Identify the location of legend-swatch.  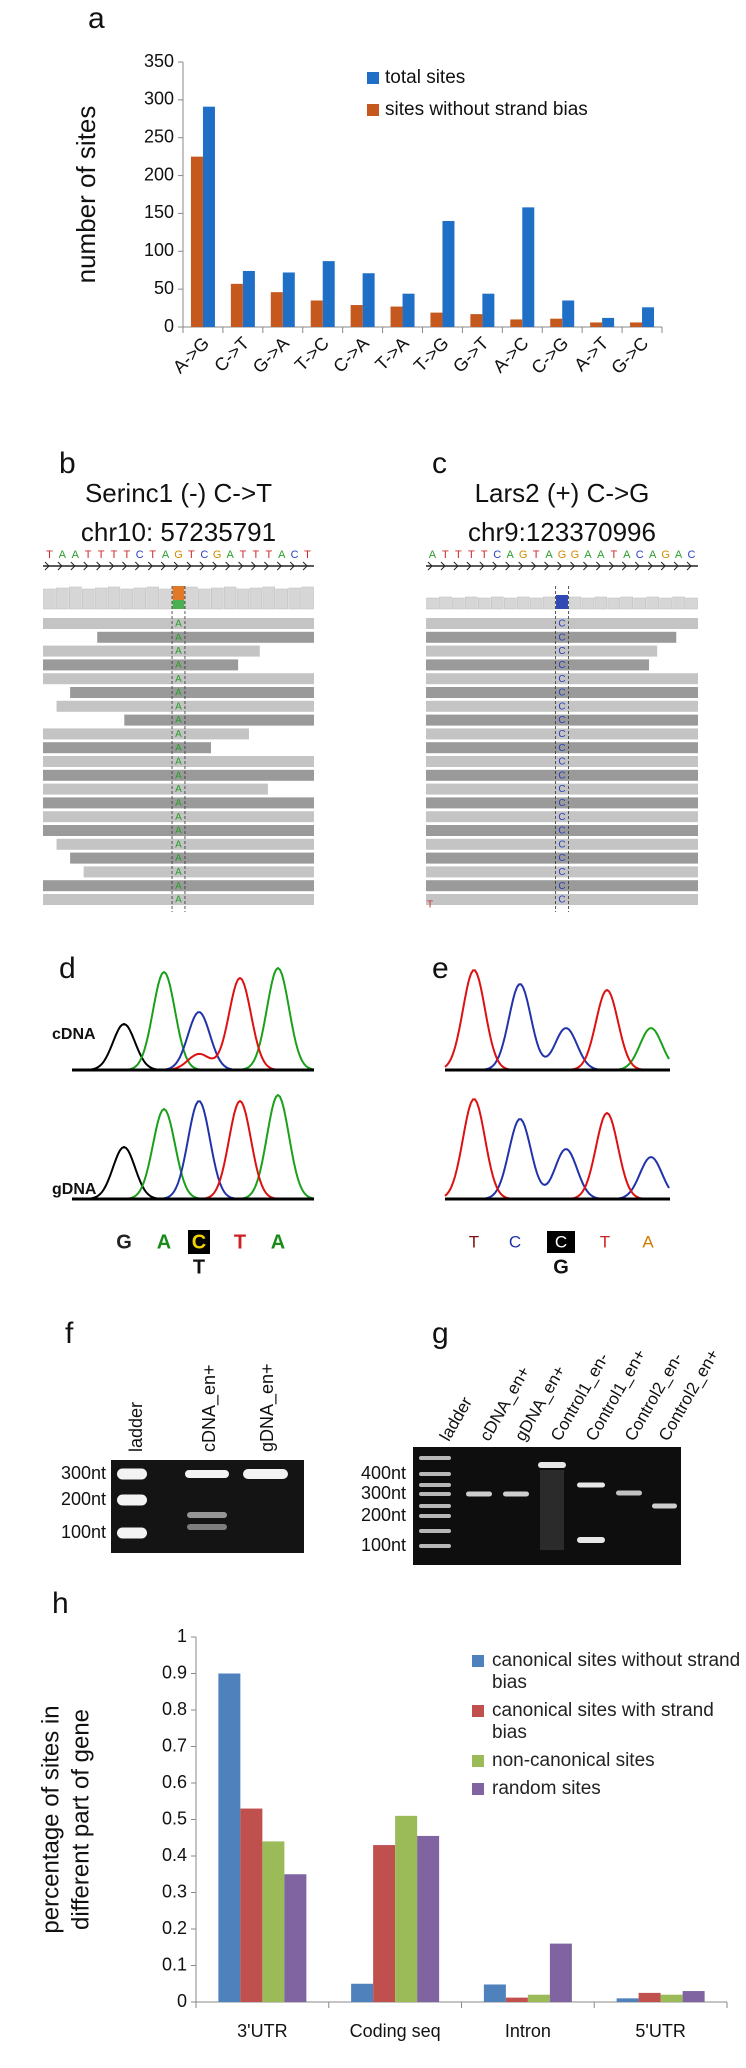
(373, 110).